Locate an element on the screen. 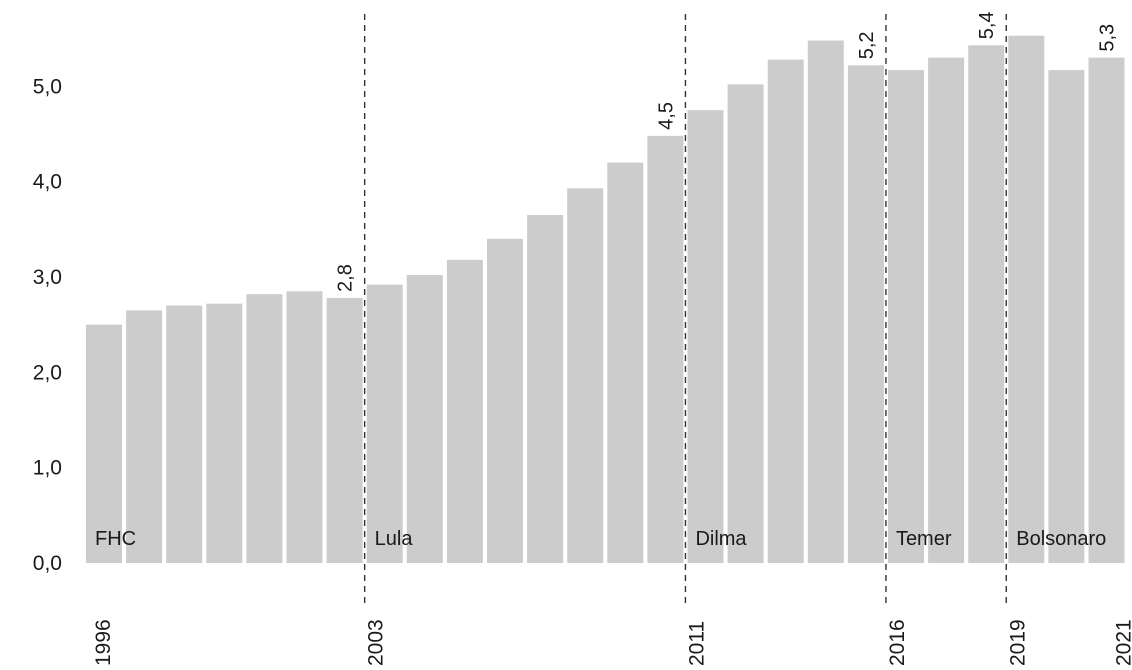 This screenshot has height=670, width=1132. x-tick-label-2003: 2003 is located at coordinates (376, 642).